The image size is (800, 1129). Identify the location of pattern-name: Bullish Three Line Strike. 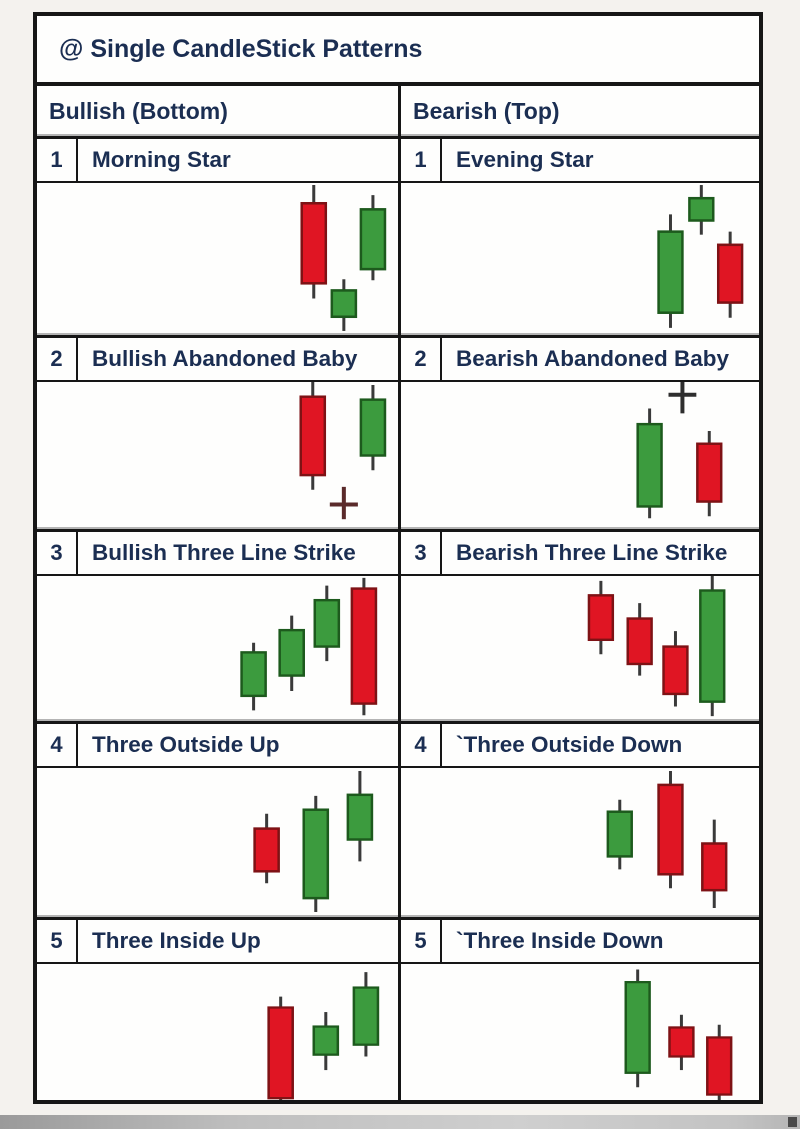
(224, 552).